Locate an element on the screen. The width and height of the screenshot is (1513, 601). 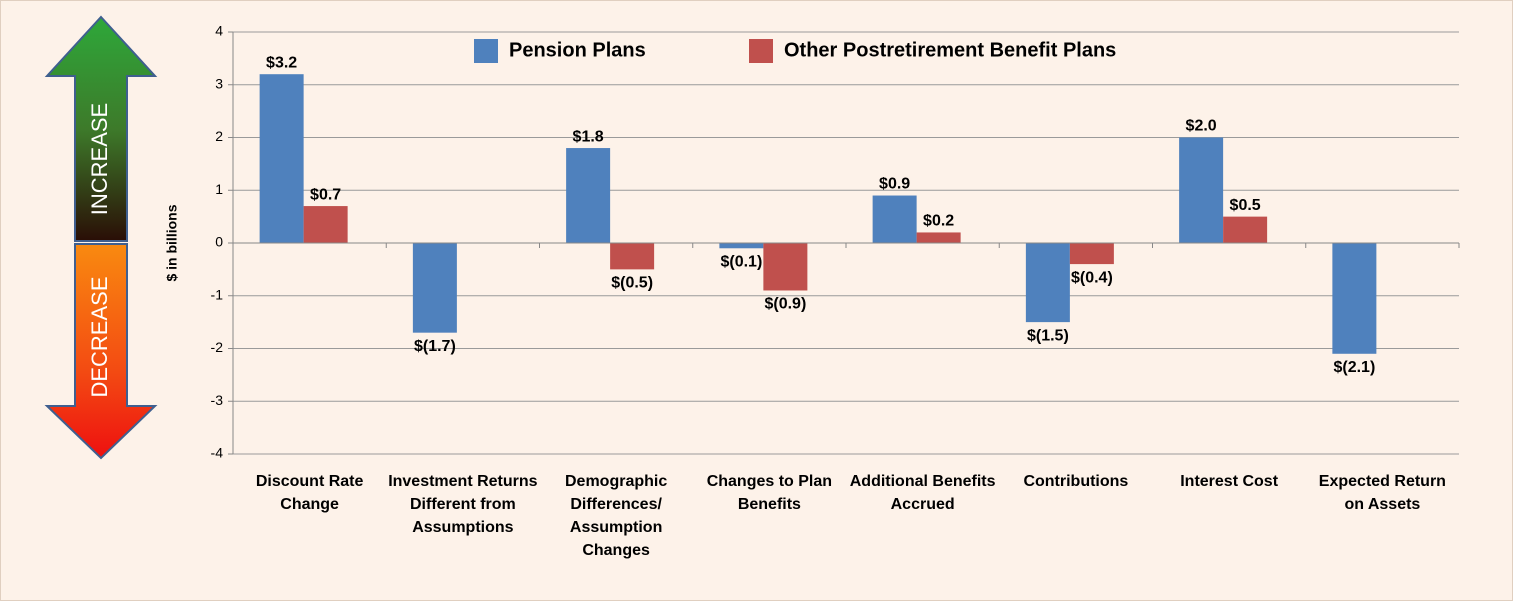
y-tick-label: -4 is located at coordinates (217, 453).